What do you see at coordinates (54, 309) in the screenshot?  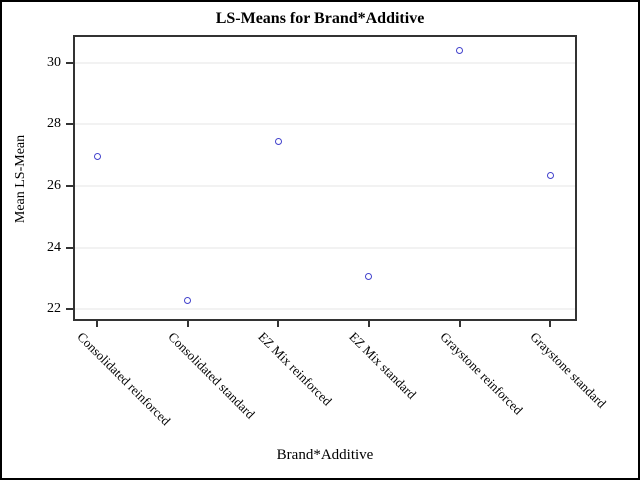 I see `y-tick-label: 22` at bounding box center [54, 309].